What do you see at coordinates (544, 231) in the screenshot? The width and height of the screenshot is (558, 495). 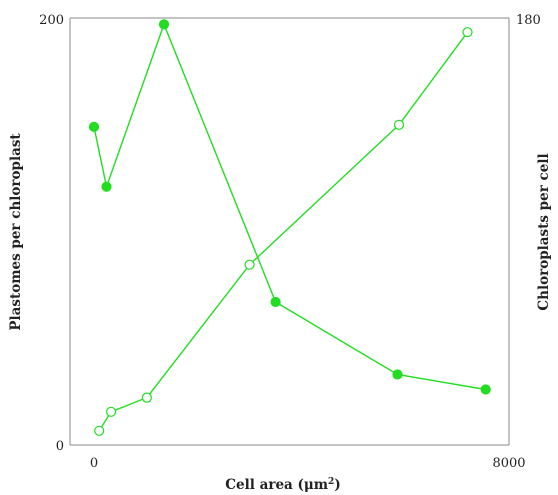 I see `y-right-axis-title: Chloroplasts per cell` at bounding box center [544, 231].